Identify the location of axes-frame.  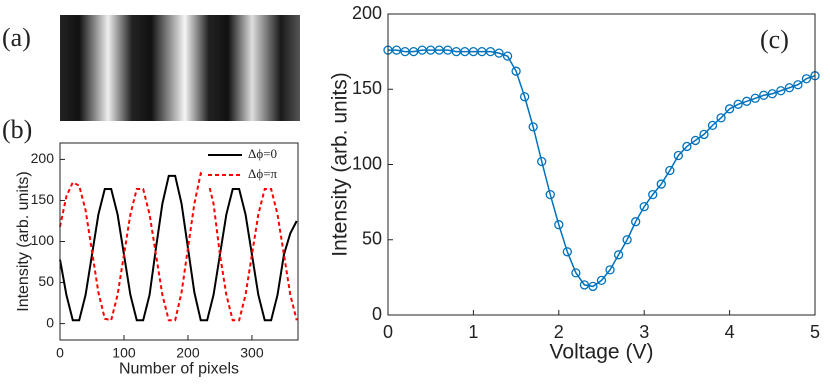
(179, 241).